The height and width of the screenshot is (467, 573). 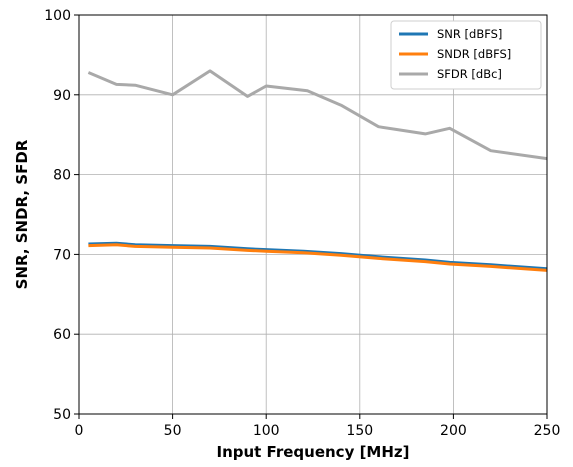 What do you see at coordinates (453, 431) in the screenshot?
I see `x-tick-label: 200` at bounding box center [453, 431].